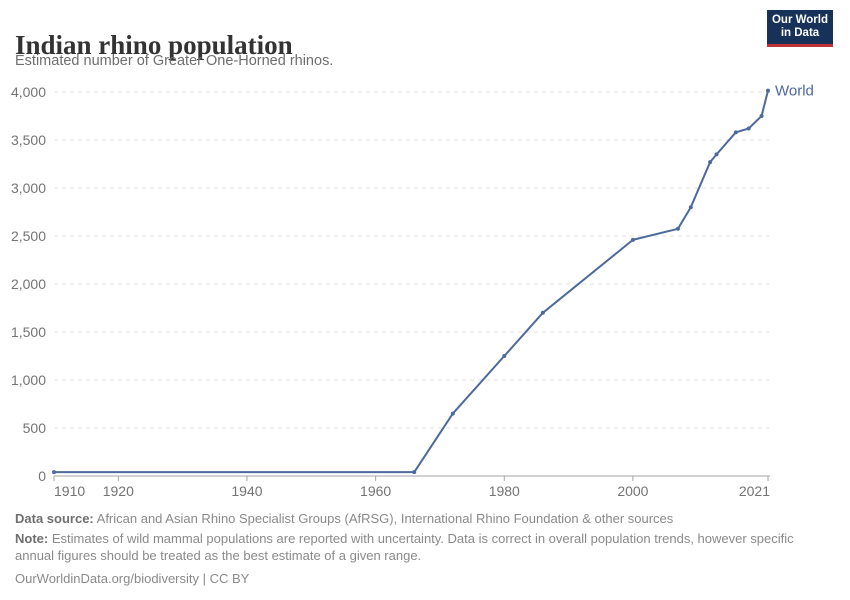 The height and width of the screenshot is (600, 850). I want to click on y-axis-tick-label: 1,000, so click(28, 380).